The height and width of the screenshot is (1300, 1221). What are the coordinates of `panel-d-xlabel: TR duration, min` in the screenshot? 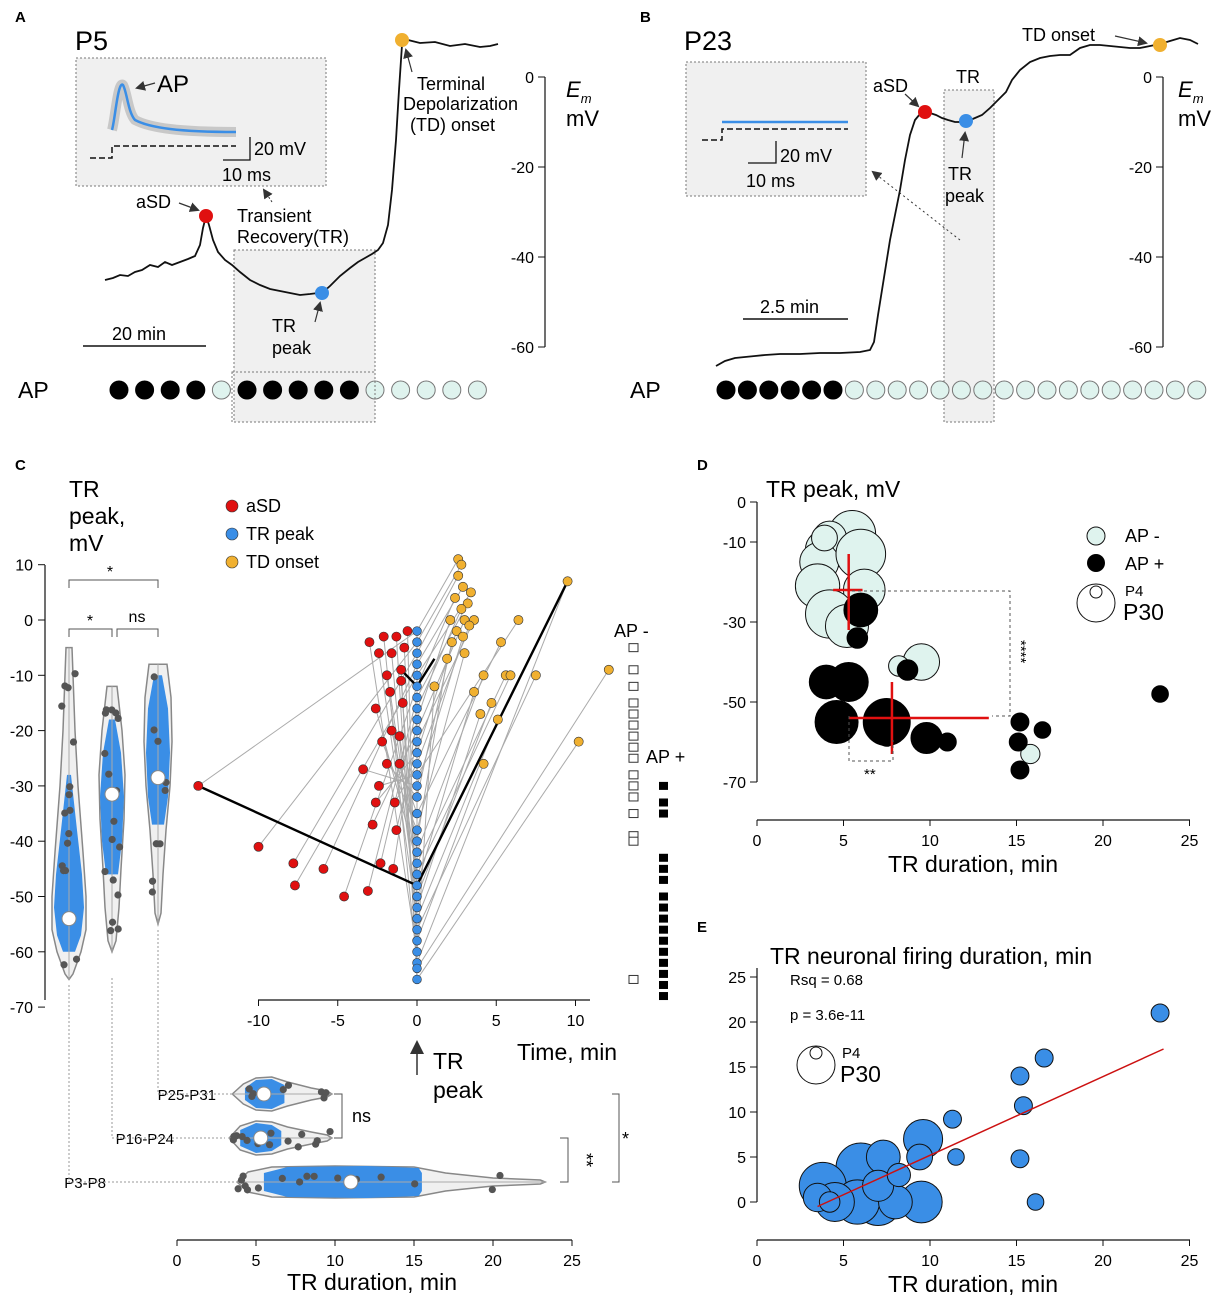 It's located at (973, 864).